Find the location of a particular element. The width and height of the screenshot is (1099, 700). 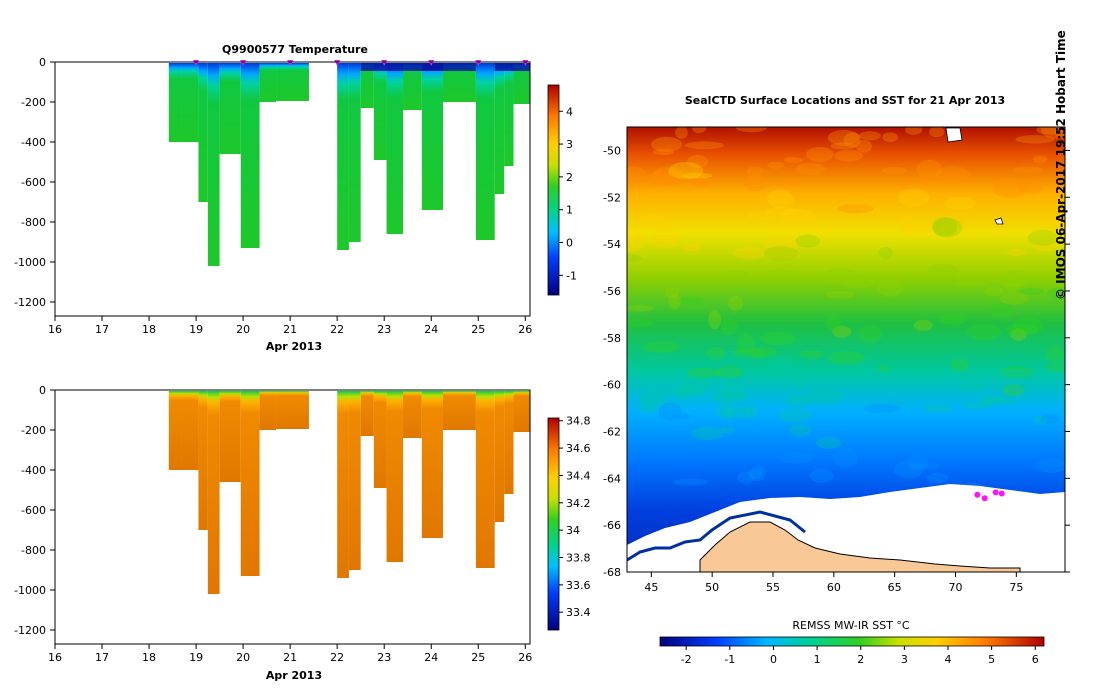

antarctic-landmass is located at coordinates (860, 546).